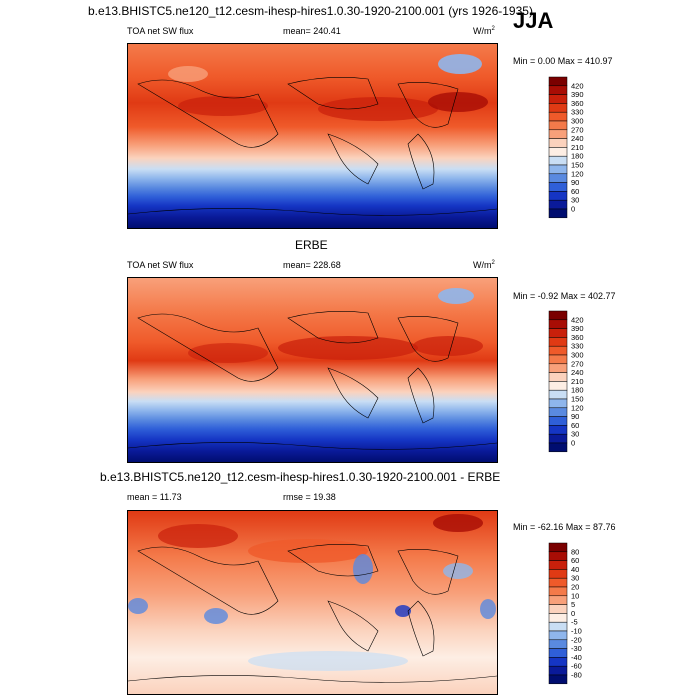 The image size is (700, 700). I want to click on panel3-map-svg, so click(312, 602).